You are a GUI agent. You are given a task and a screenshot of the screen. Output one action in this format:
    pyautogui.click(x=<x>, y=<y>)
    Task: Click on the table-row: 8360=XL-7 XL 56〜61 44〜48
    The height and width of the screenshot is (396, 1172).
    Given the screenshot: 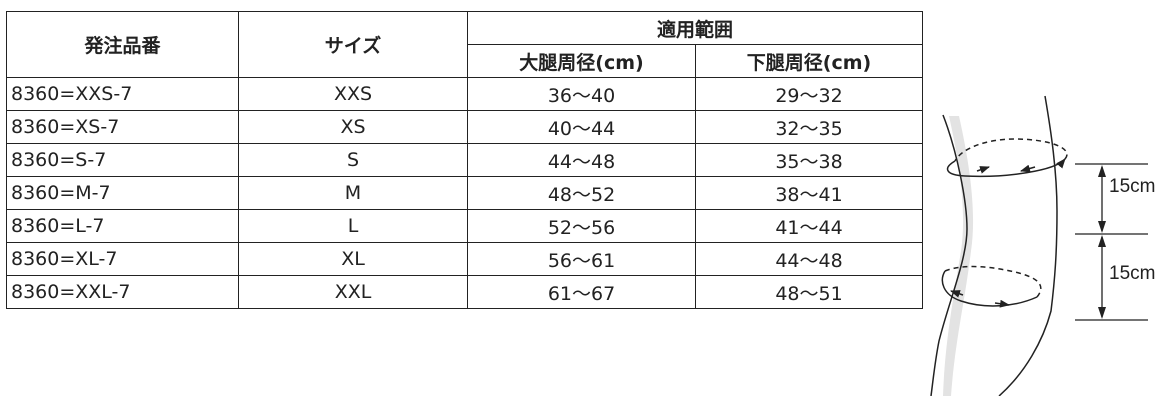 What is the action you would take?
    pyautogui.click(x=464, y=259)
    